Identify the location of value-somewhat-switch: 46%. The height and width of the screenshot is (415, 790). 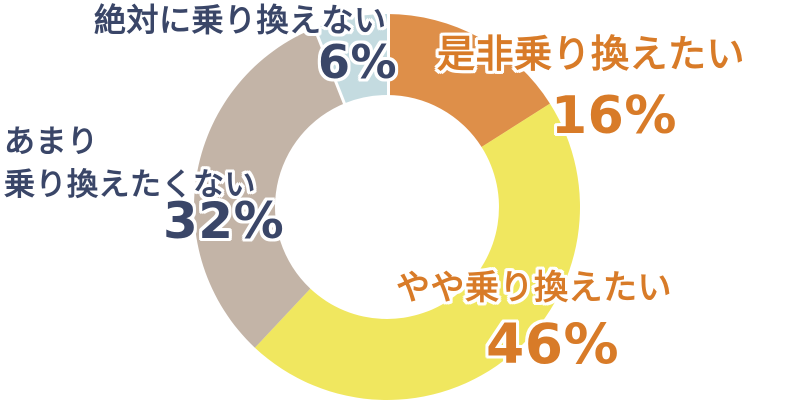
(553, 344).